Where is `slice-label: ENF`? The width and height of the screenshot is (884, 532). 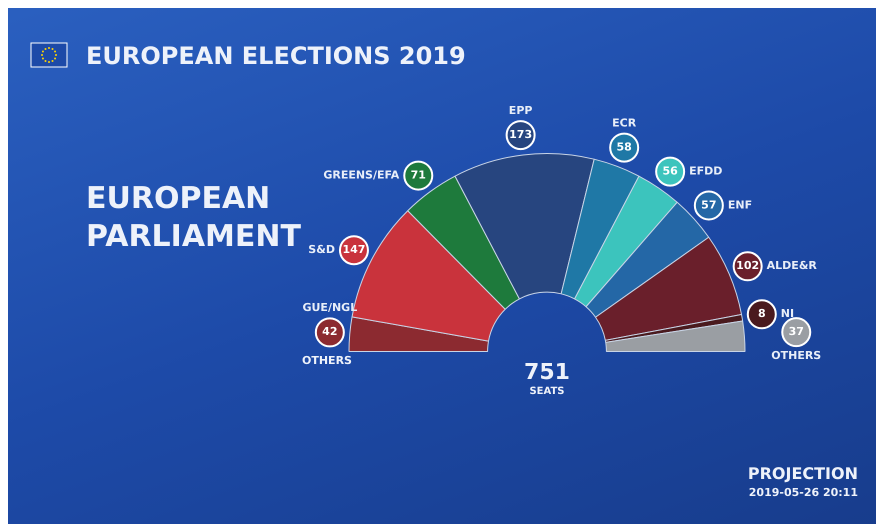
slice-label: ENF is located at coordinates (740, 205).